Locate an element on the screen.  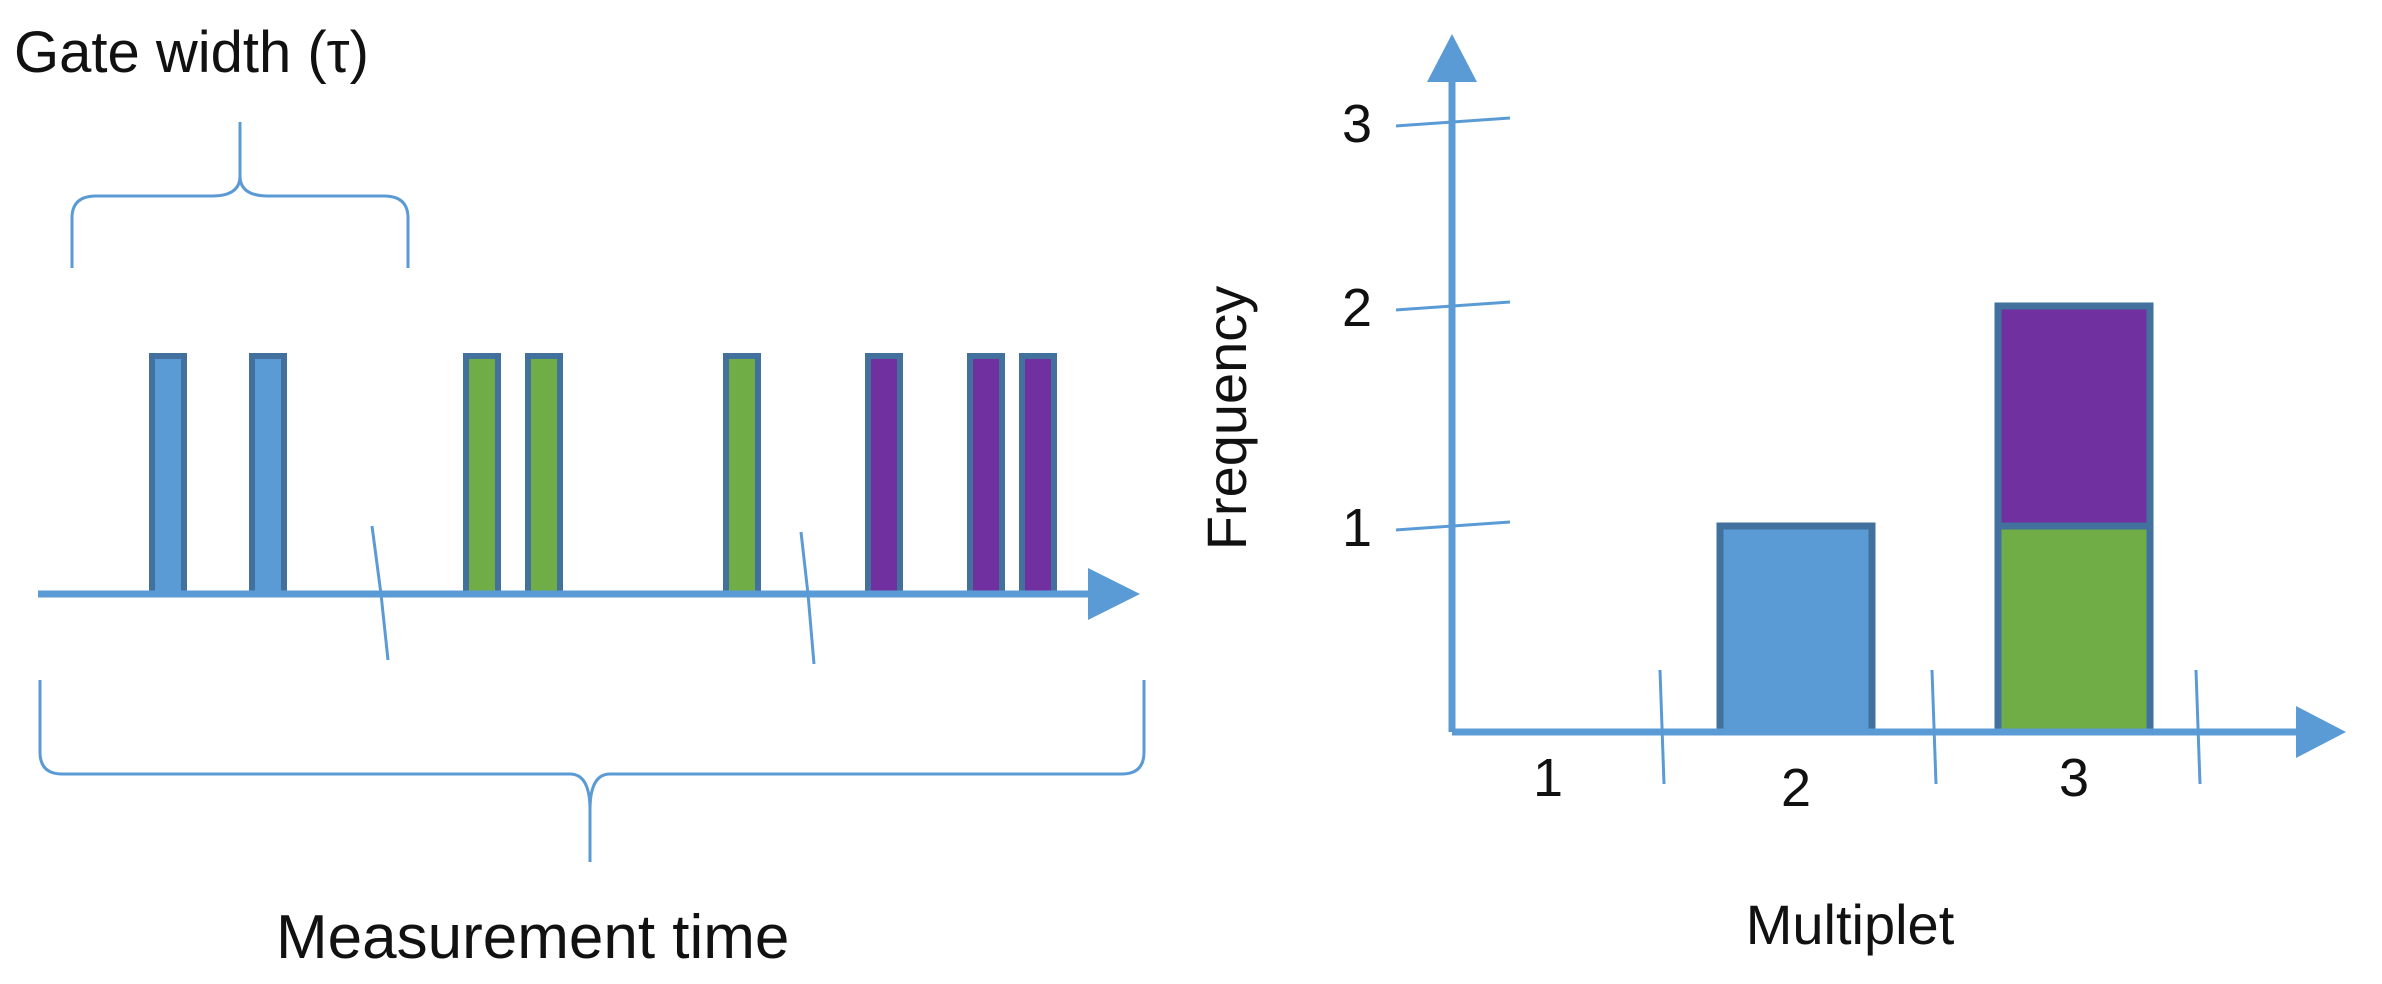
y-tick-label: 3 is located at coordinates (1357, 124).